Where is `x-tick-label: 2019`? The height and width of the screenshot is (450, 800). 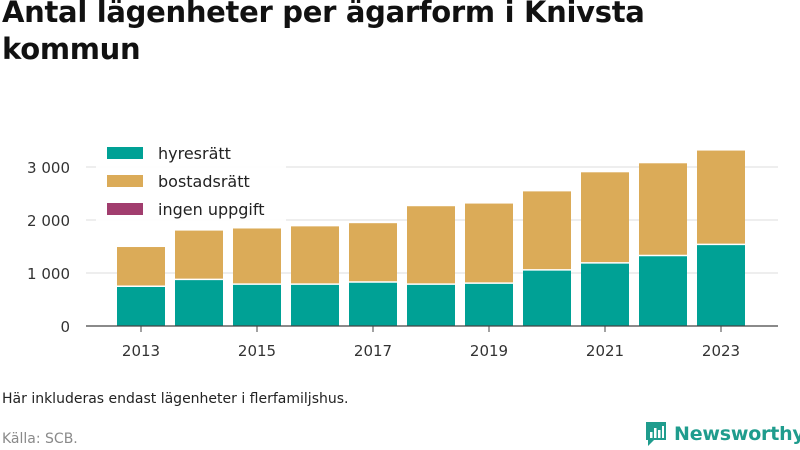
x-tick-label: 2019 is located at coordinates (489, 351).